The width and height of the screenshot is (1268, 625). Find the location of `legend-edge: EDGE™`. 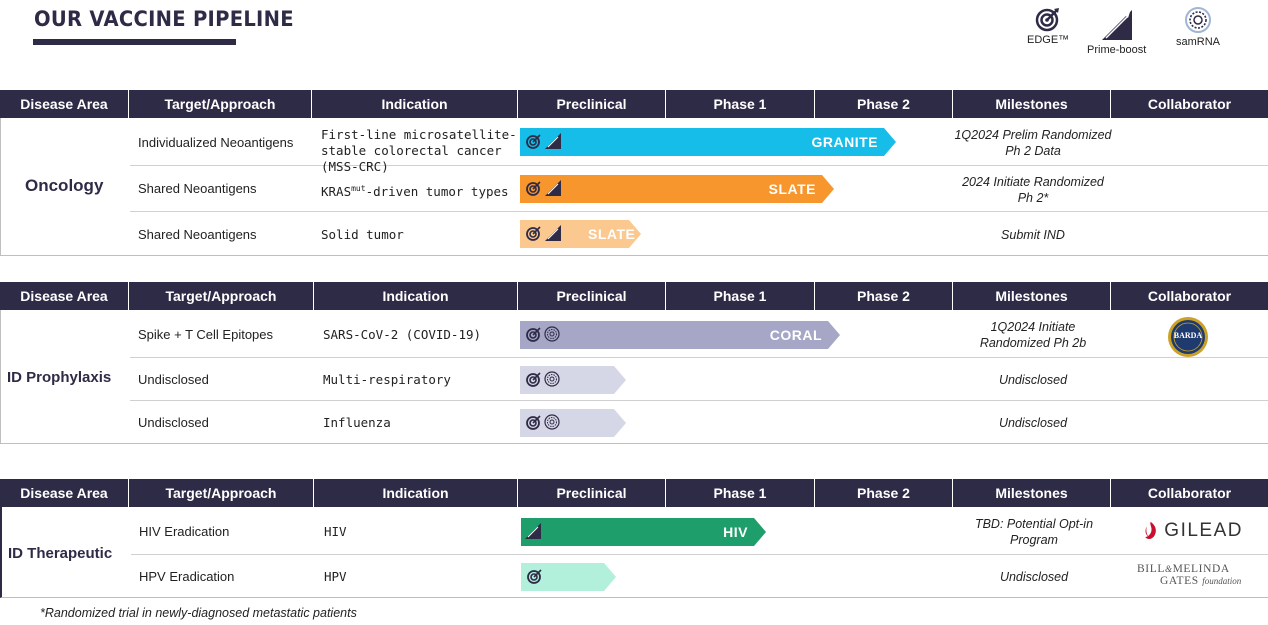

legend-edge: EDGE™ is located at coordinates (1048, 26).